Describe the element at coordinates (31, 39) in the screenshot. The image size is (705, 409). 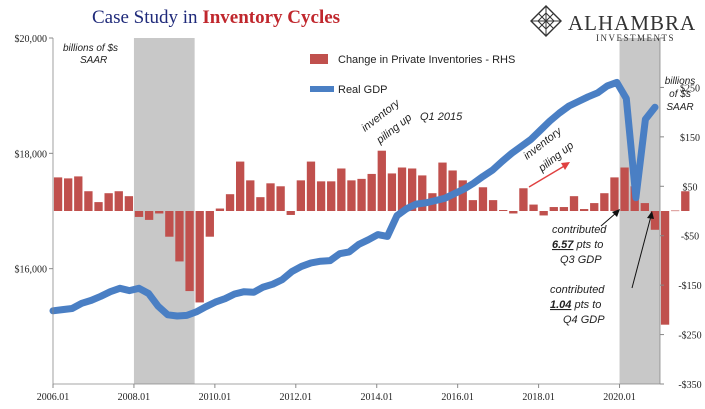
I see `left-tick-label: $20,000` at that location.